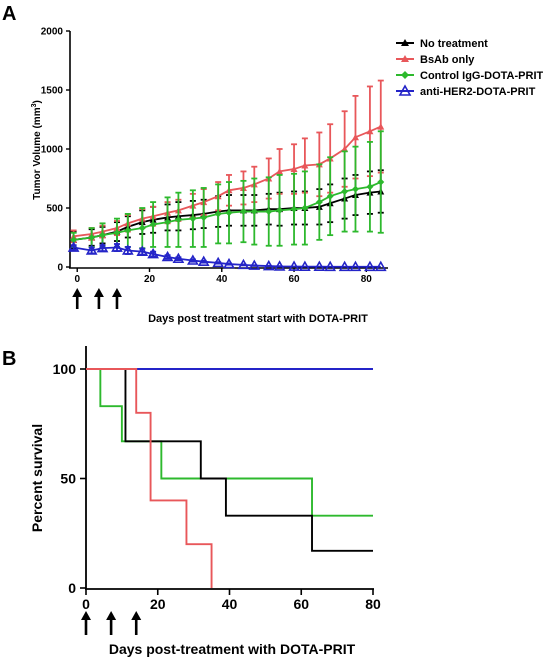  What do you see at coordinates (136, 615) in the screenshot?
I see `chart-b-dosing-arrow-3-head` at bounding box center [136, 615].